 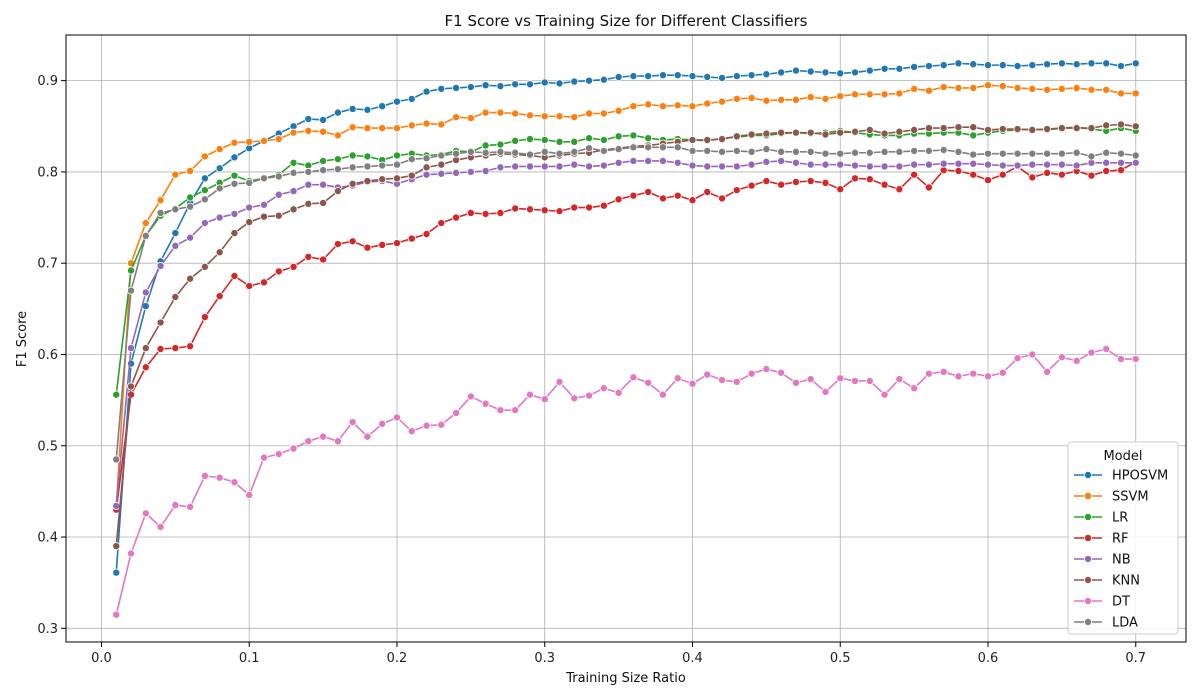 I want to click on x-tick-label: 0.3, so click(x=544, y=658).